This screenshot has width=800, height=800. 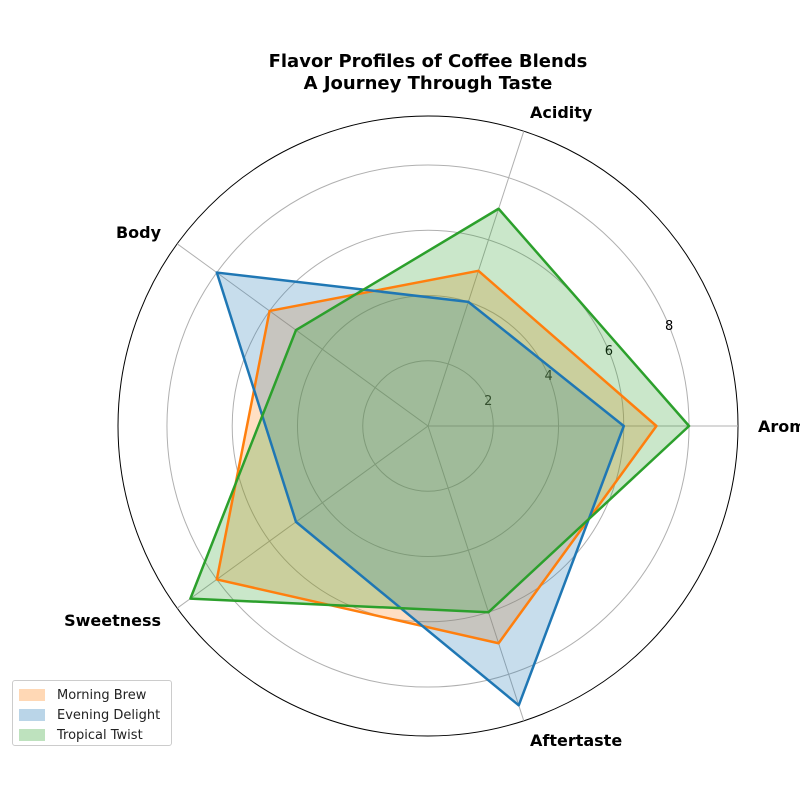 What do you see at coordinates (428, 61) in the screenshot?
I see `chart-title: Flavor Profiles of Coffee Blends` at bounding box center [428, 61].